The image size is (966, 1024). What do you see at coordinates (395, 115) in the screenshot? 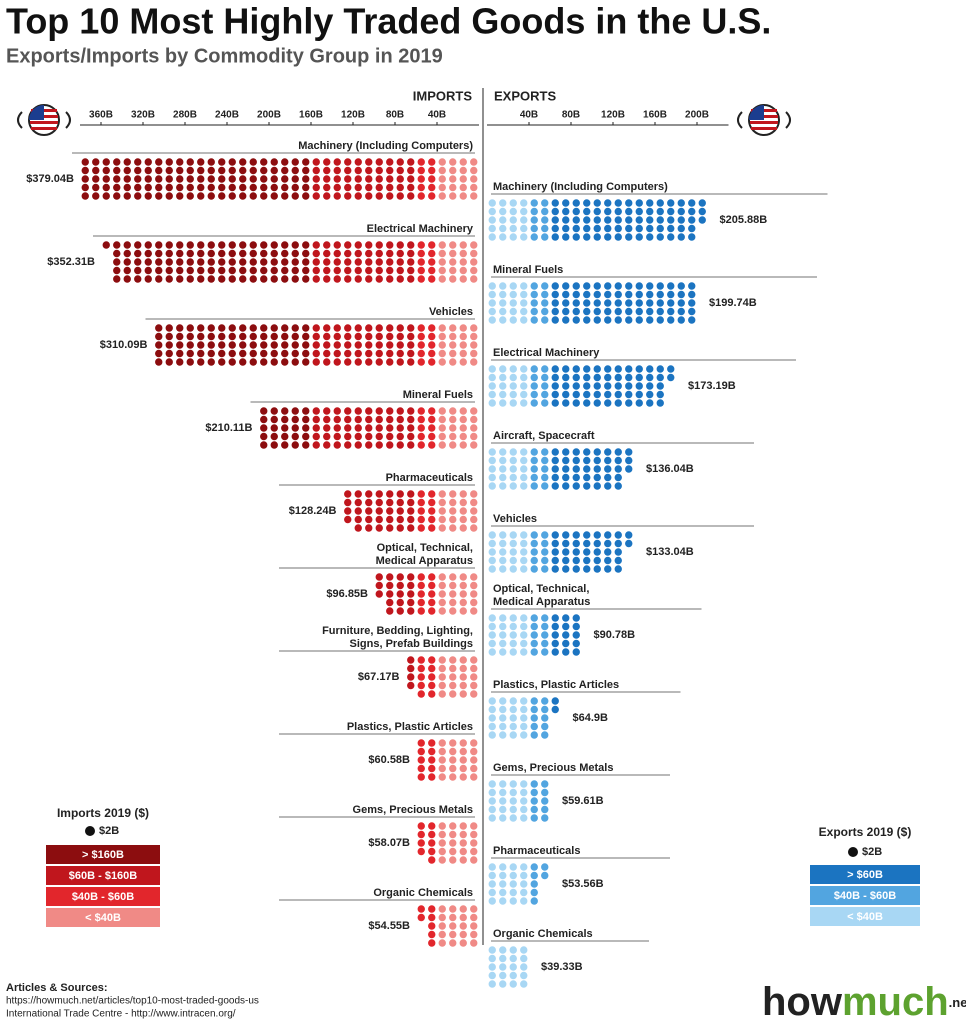
I see `x-tick-label: 80B` at bounding box center [395, 115].